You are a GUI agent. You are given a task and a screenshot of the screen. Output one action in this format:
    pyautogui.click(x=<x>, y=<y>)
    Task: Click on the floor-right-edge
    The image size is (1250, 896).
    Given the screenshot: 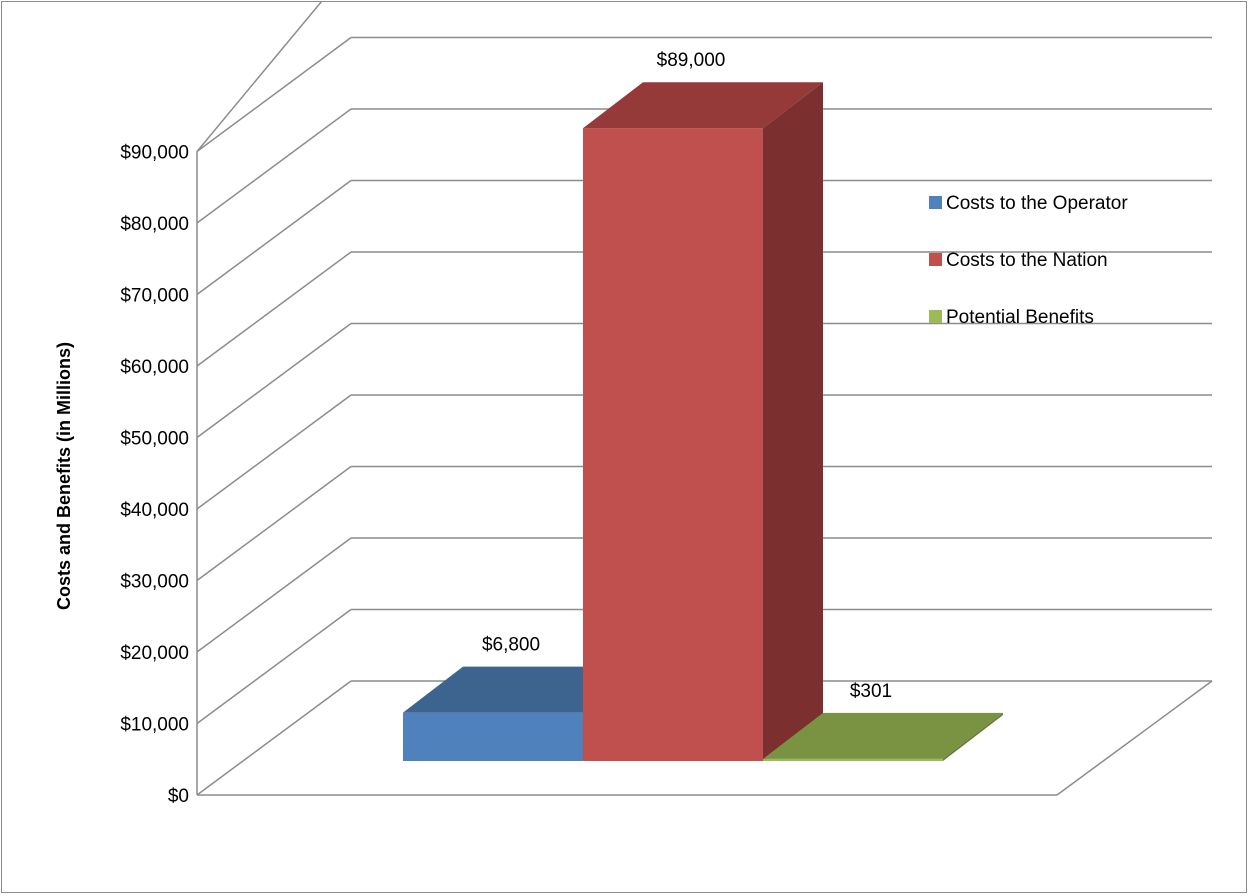 What is the action you would take?
    pyautogui.click(x=1134, y=738)
    